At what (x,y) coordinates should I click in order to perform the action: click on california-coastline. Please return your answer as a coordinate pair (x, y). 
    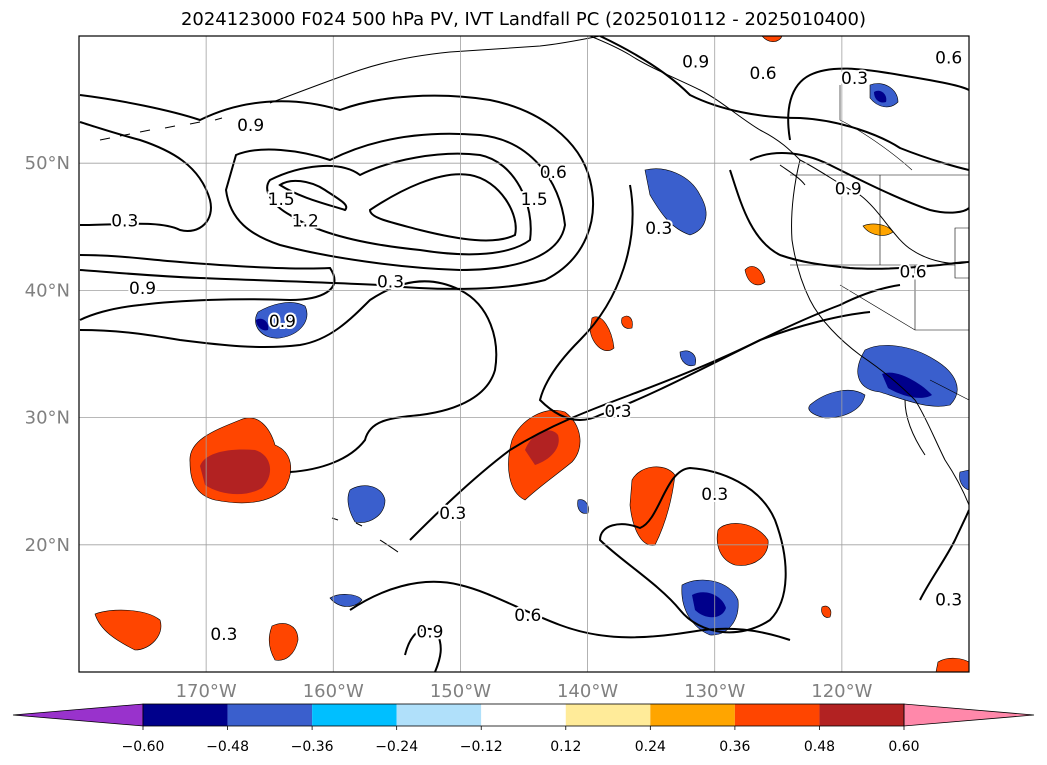
    Looking at the image, I should click on (880, 332).